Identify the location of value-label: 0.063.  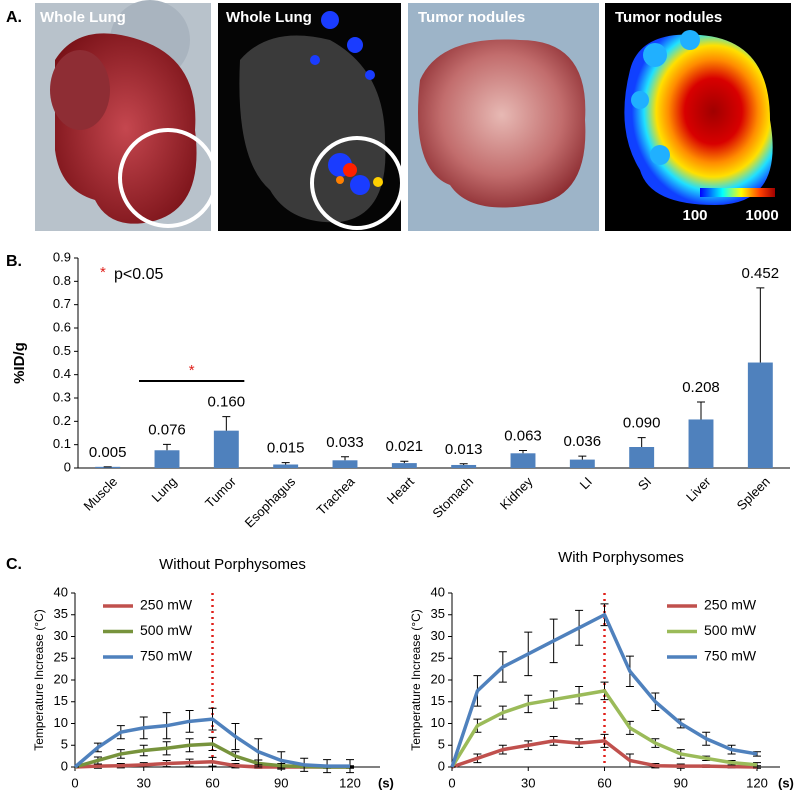
(523, 435).